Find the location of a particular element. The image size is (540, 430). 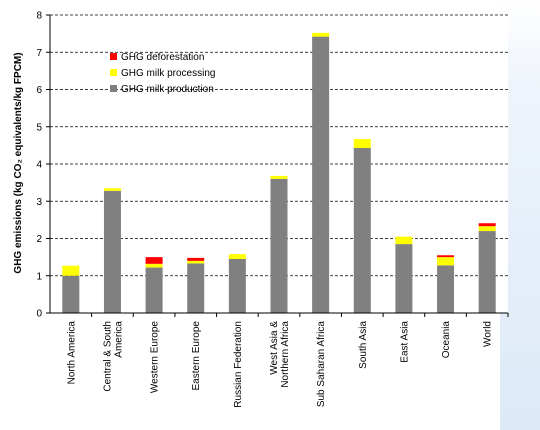

x-tick-label-group: Oceania is located at coordinates (446, 340).